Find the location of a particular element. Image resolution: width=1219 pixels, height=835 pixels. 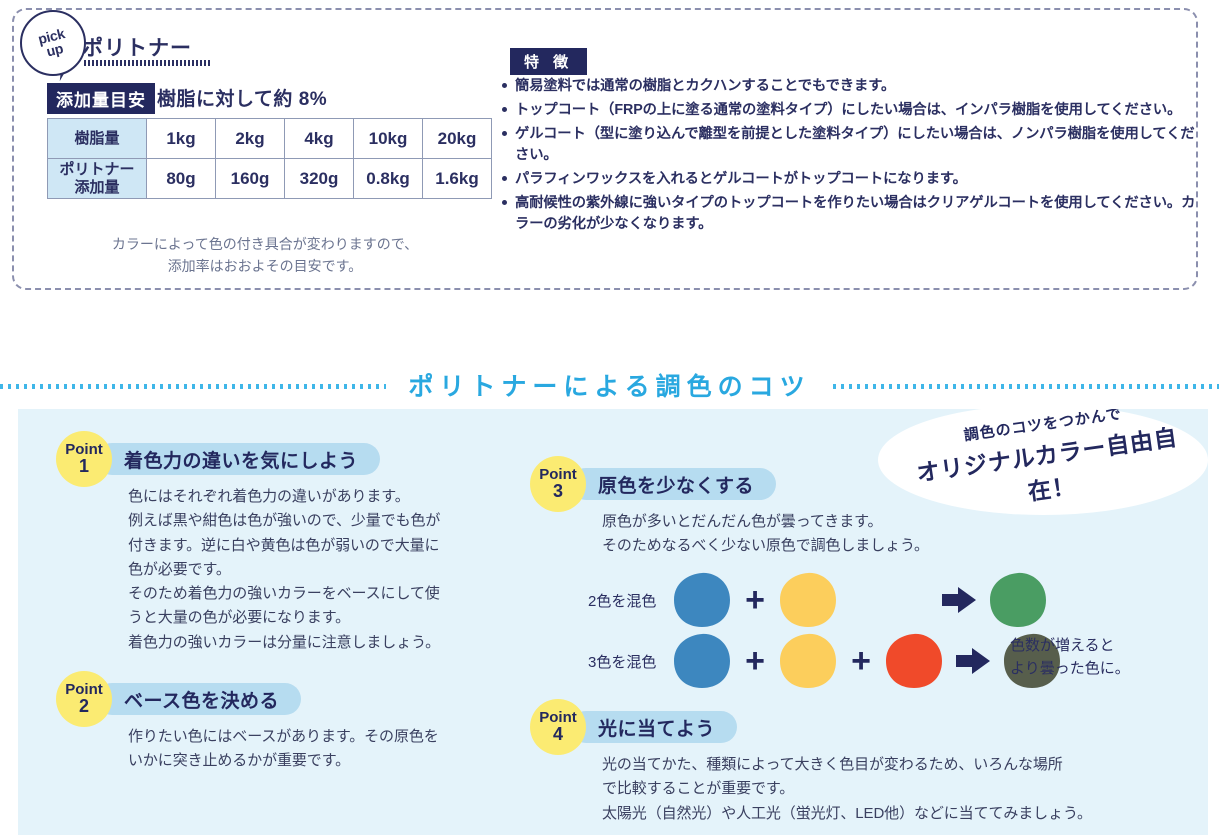

point-2-badge: Point 2 is located at coordinates (84, 699).